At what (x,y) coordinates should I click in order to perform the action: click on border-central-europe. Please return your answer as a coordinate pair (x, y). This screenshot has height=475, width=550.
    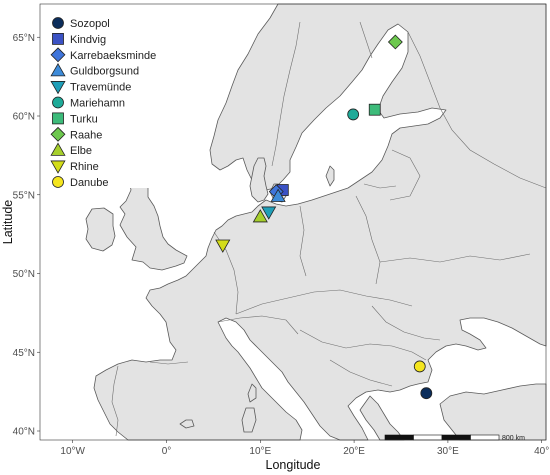
    Looking at the image, I should click on (324, 302).